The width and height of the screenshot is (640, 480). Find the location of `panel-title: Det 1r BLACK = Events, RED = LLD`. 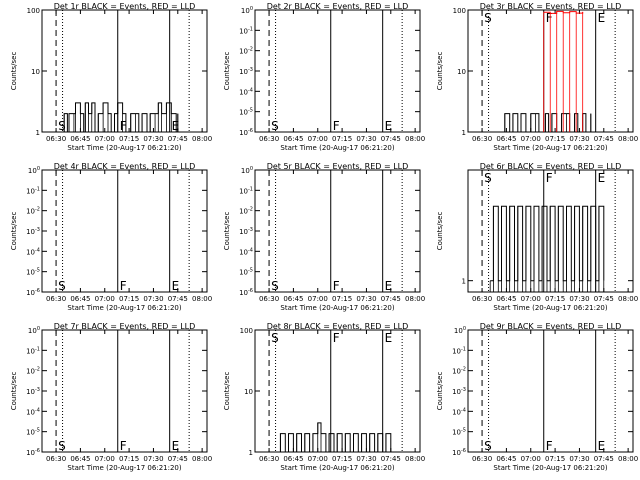

panel-title: Det 1r BLACK = Events, RED = LLD is located at coordinates (125, 6).